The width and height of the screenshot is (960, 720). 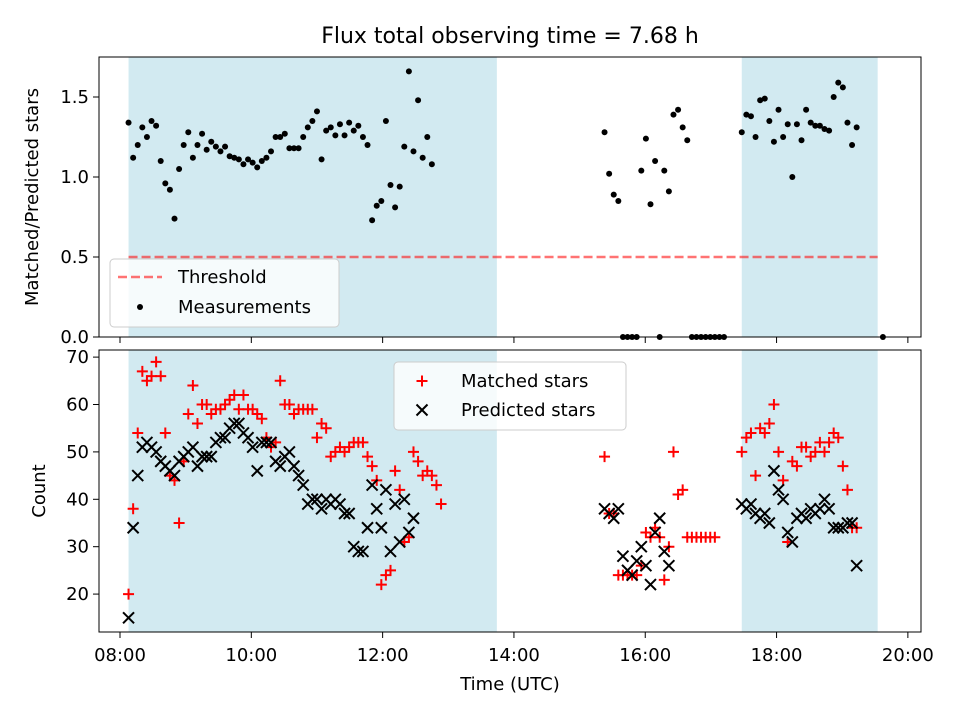 I want to click on legend-predicted-swatch, so click(x=422, y=410).